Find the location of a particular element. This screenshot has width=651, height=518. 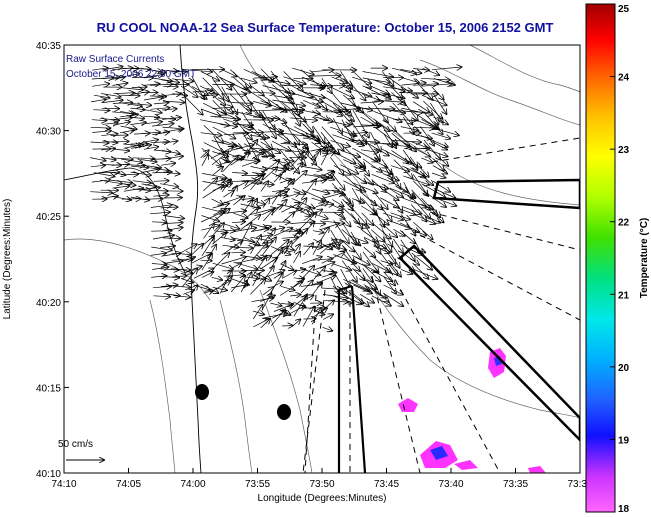

colorbar is located at coordinates (600, 258).